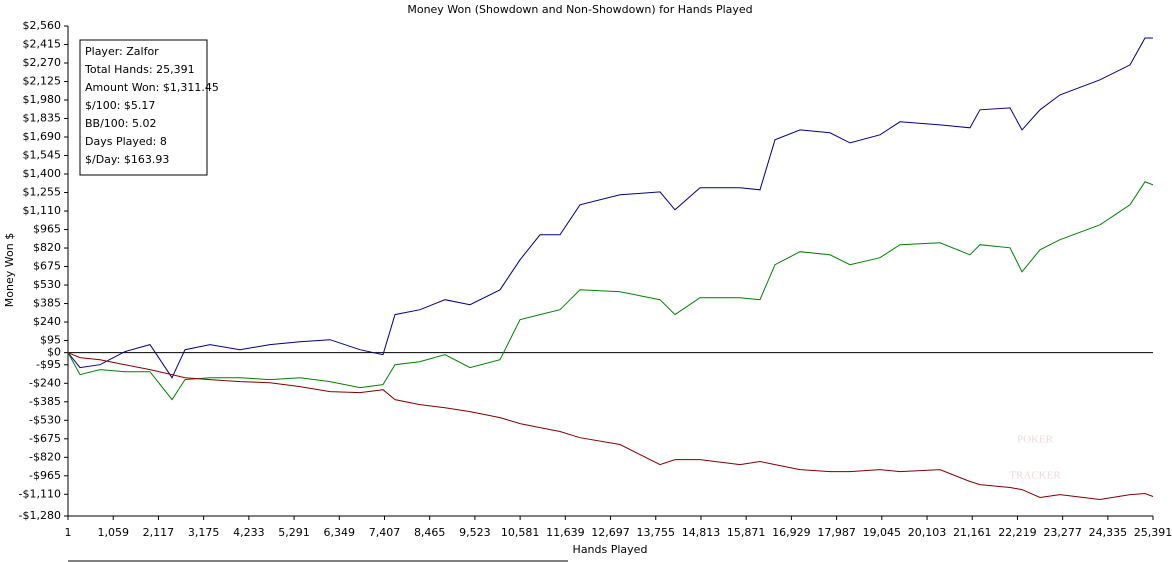 The image size is (1172, 562). What do you see at coordinates (42, 118) in the screenshot?
I see `y-tick-label: $1,835` at bounding box center [42, 118].